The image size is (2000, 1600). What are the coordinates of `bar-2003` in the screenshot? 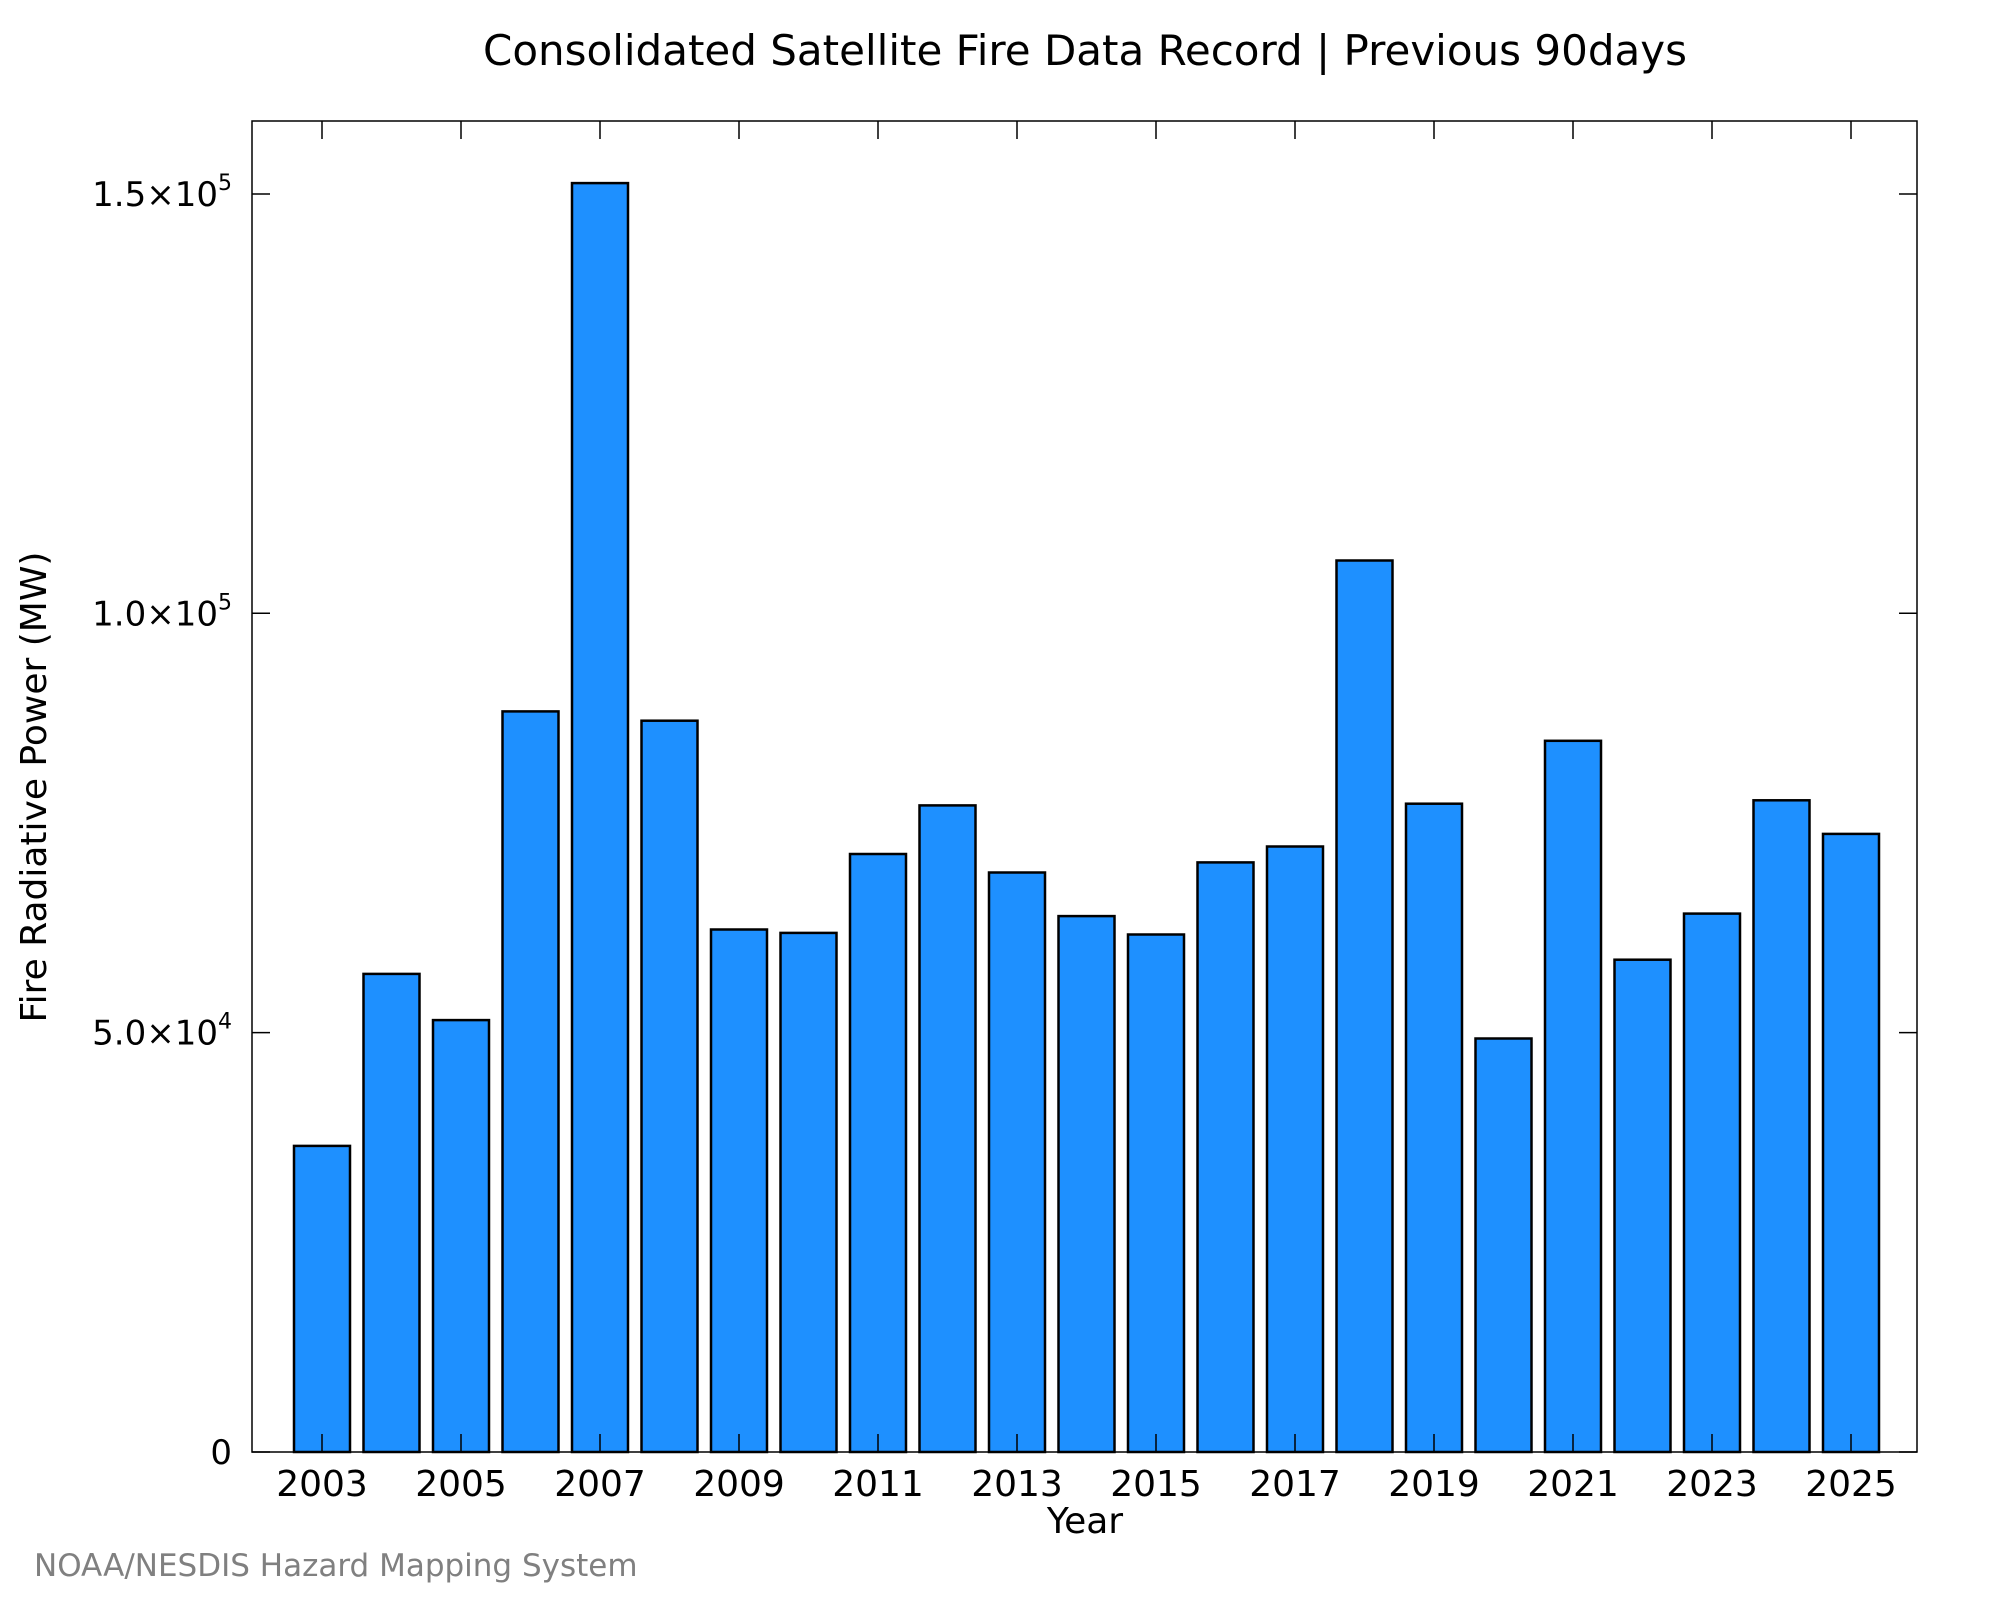 It's located at (322, 1299).